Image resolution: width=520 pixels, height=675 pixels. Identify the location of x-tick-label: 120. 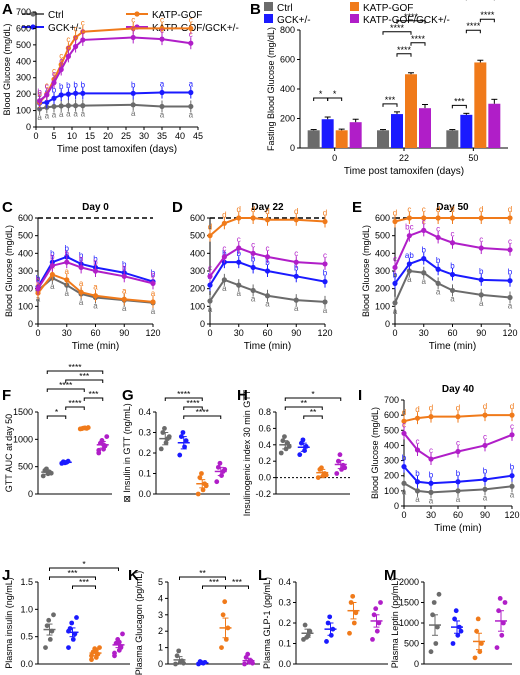
(509, 333).